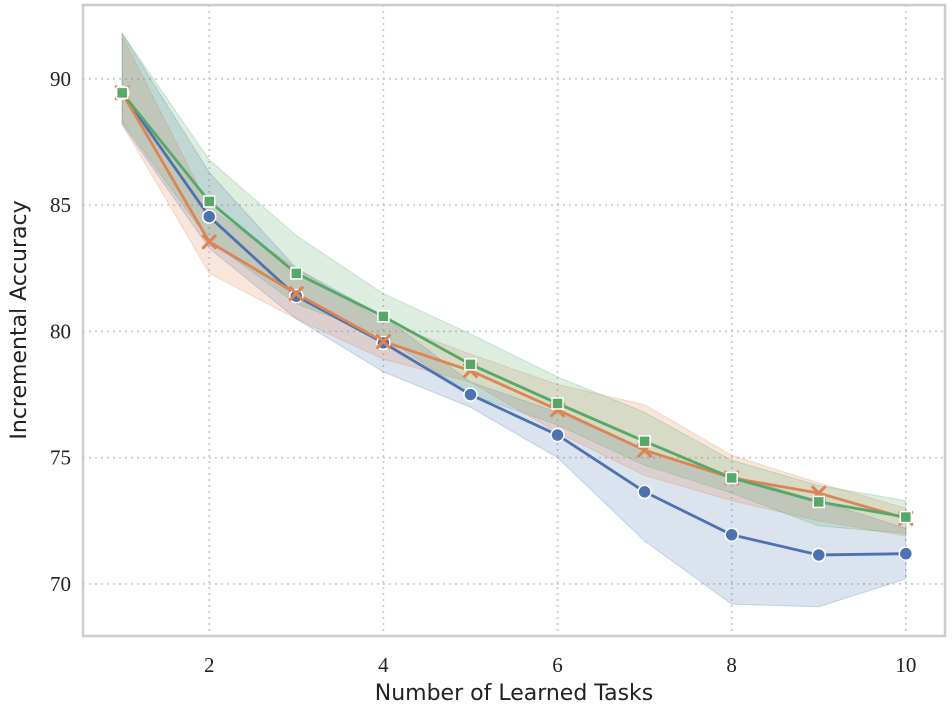  I want to click on y-tick-label: 90, so click(60, 79).